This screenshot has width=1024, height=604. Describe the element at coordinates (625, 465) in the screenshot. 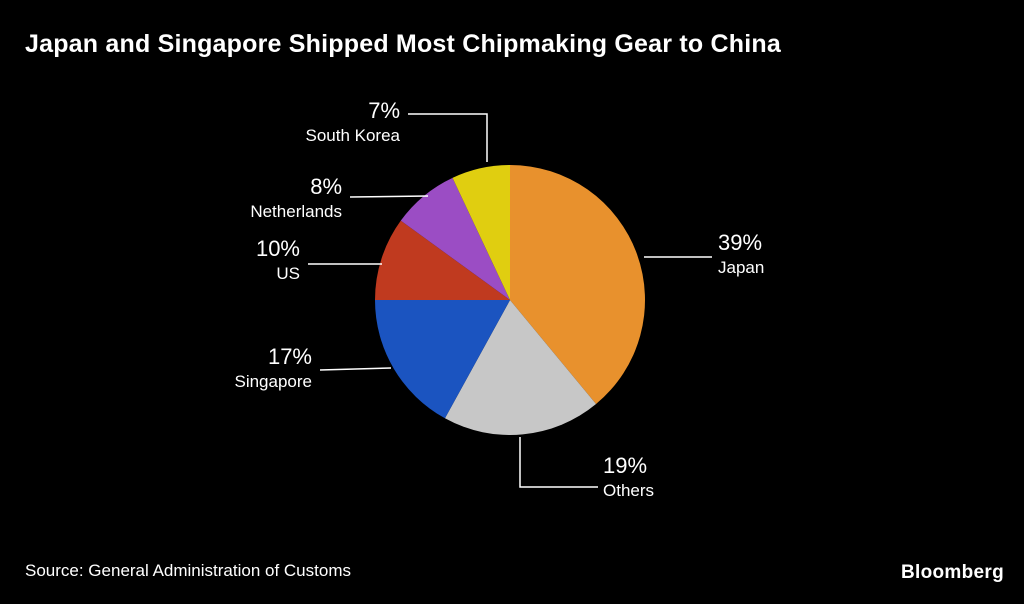

I see `callout-others-pct: 19%` at that location.